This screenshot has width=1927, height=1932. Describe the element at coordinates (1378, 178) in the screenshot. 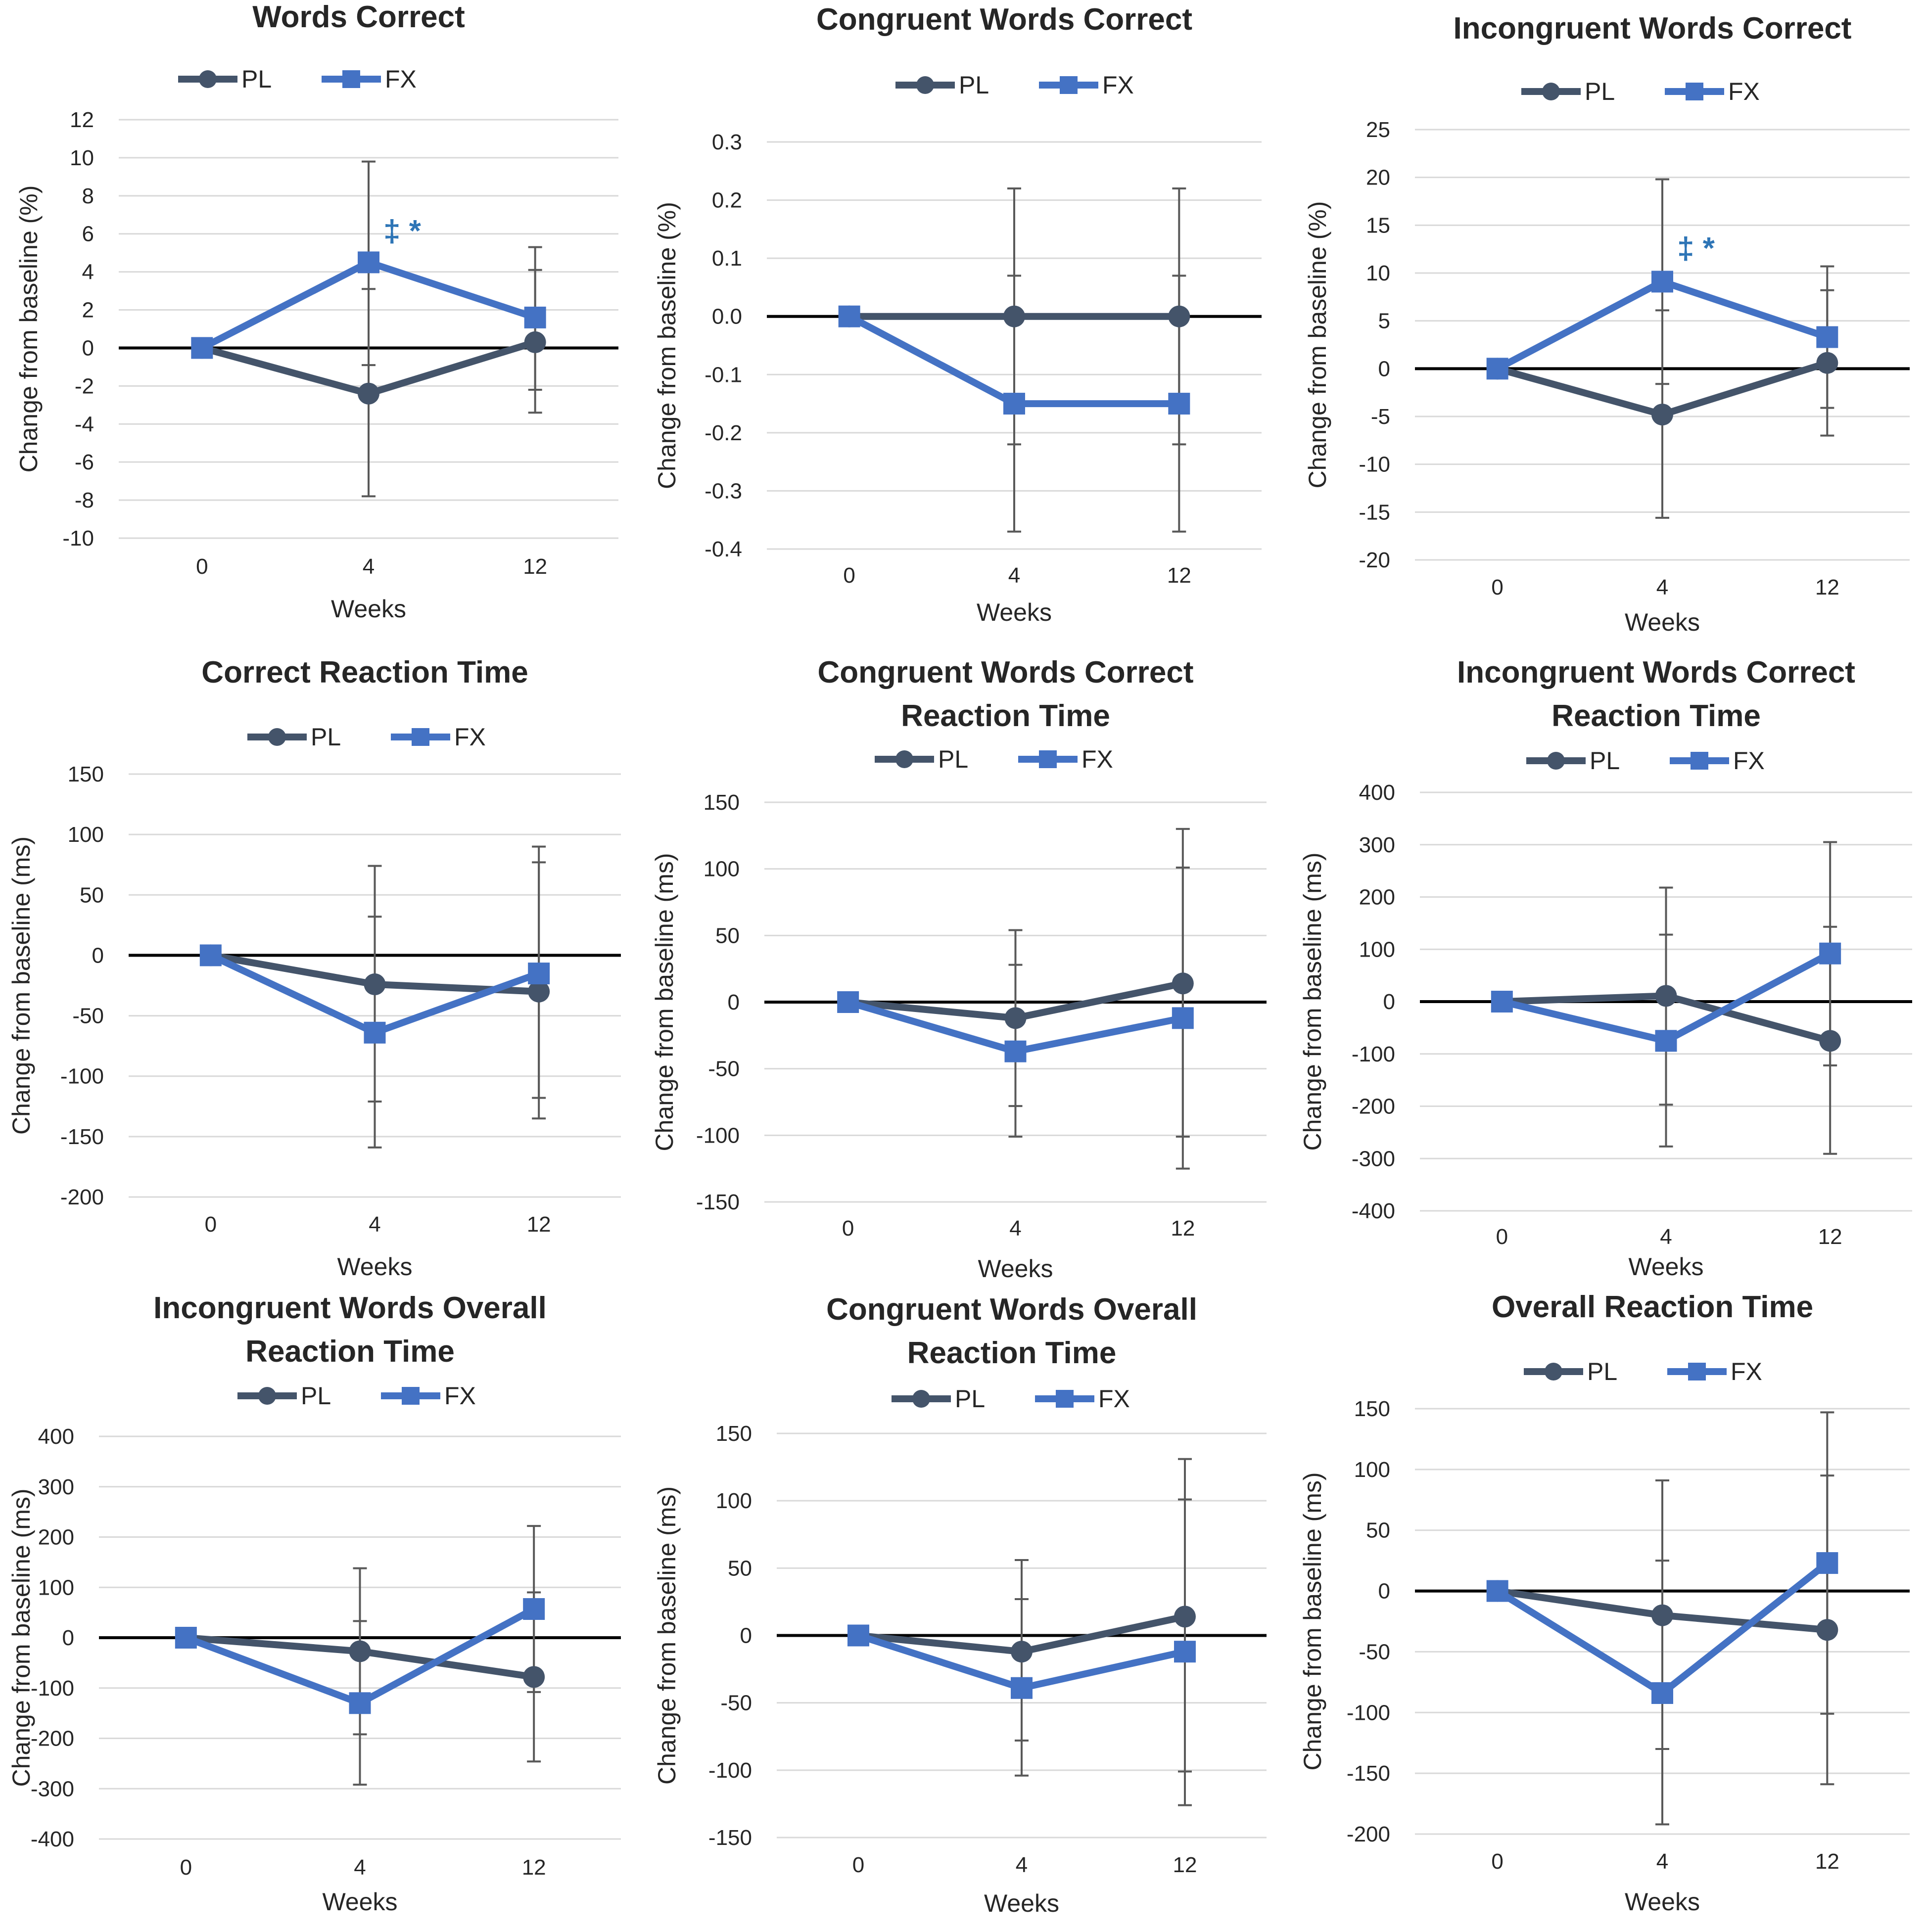

I see `y-tick-label: 20` at that location.